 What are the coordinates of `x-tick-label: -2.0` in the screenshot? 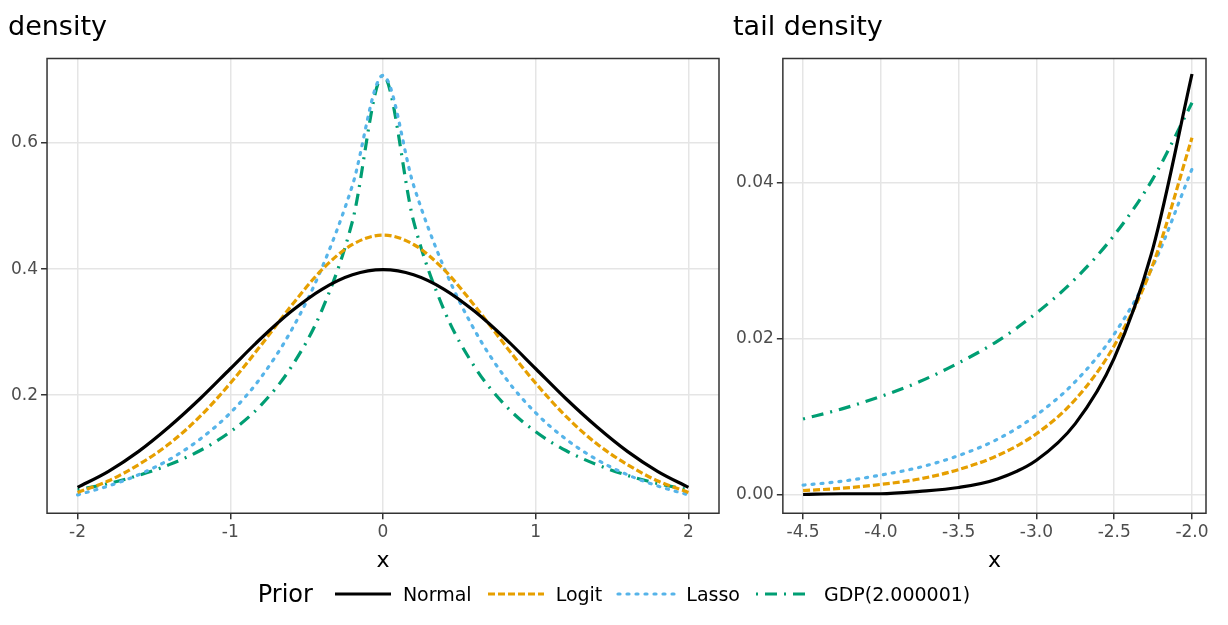 It's located at (1192, 530).